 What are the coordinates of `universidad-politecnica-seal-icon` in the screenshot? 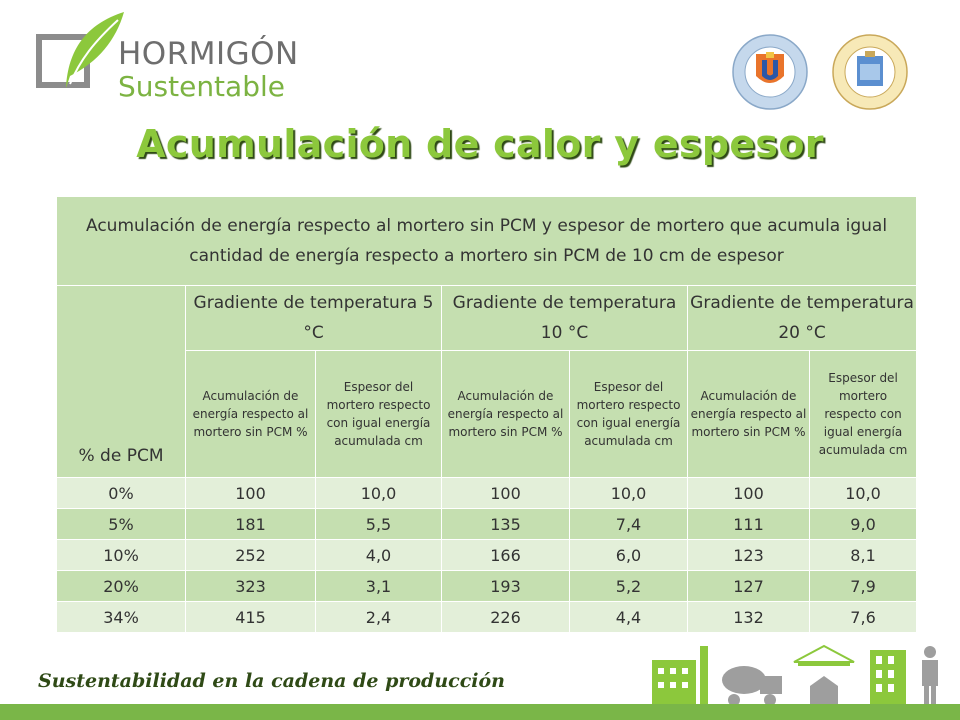 It's located at (870, 72).